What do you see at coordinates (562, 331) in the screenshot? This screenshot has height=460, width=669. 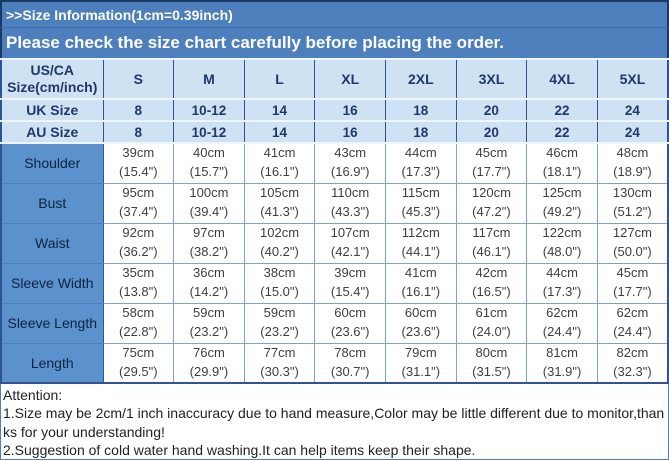 I see `value-inch: (24.4")` at bounding box center [562, 331].